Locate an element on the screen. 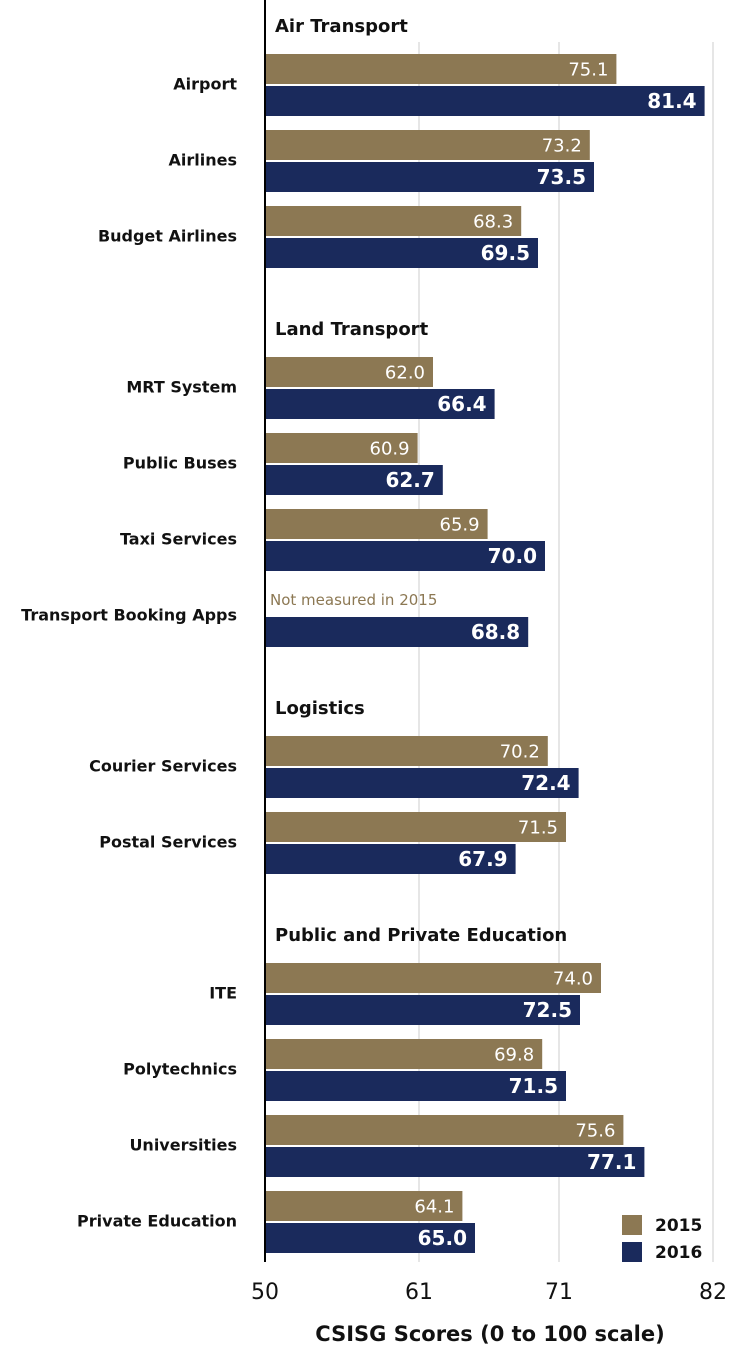 This screenshot has height=1349, width=744. value-label: 75.6 is located at coordinates (595, 1131).